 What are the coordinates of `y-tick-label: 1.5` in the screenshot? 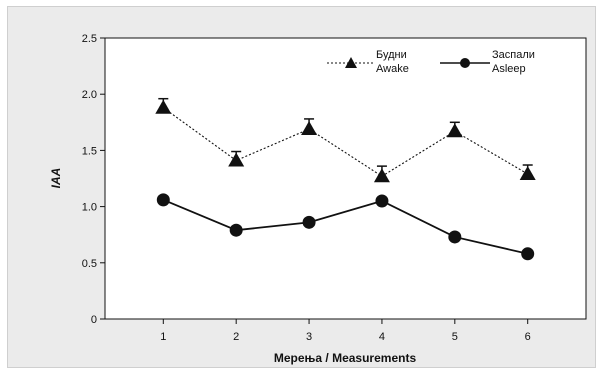 It's located at (89, 151).